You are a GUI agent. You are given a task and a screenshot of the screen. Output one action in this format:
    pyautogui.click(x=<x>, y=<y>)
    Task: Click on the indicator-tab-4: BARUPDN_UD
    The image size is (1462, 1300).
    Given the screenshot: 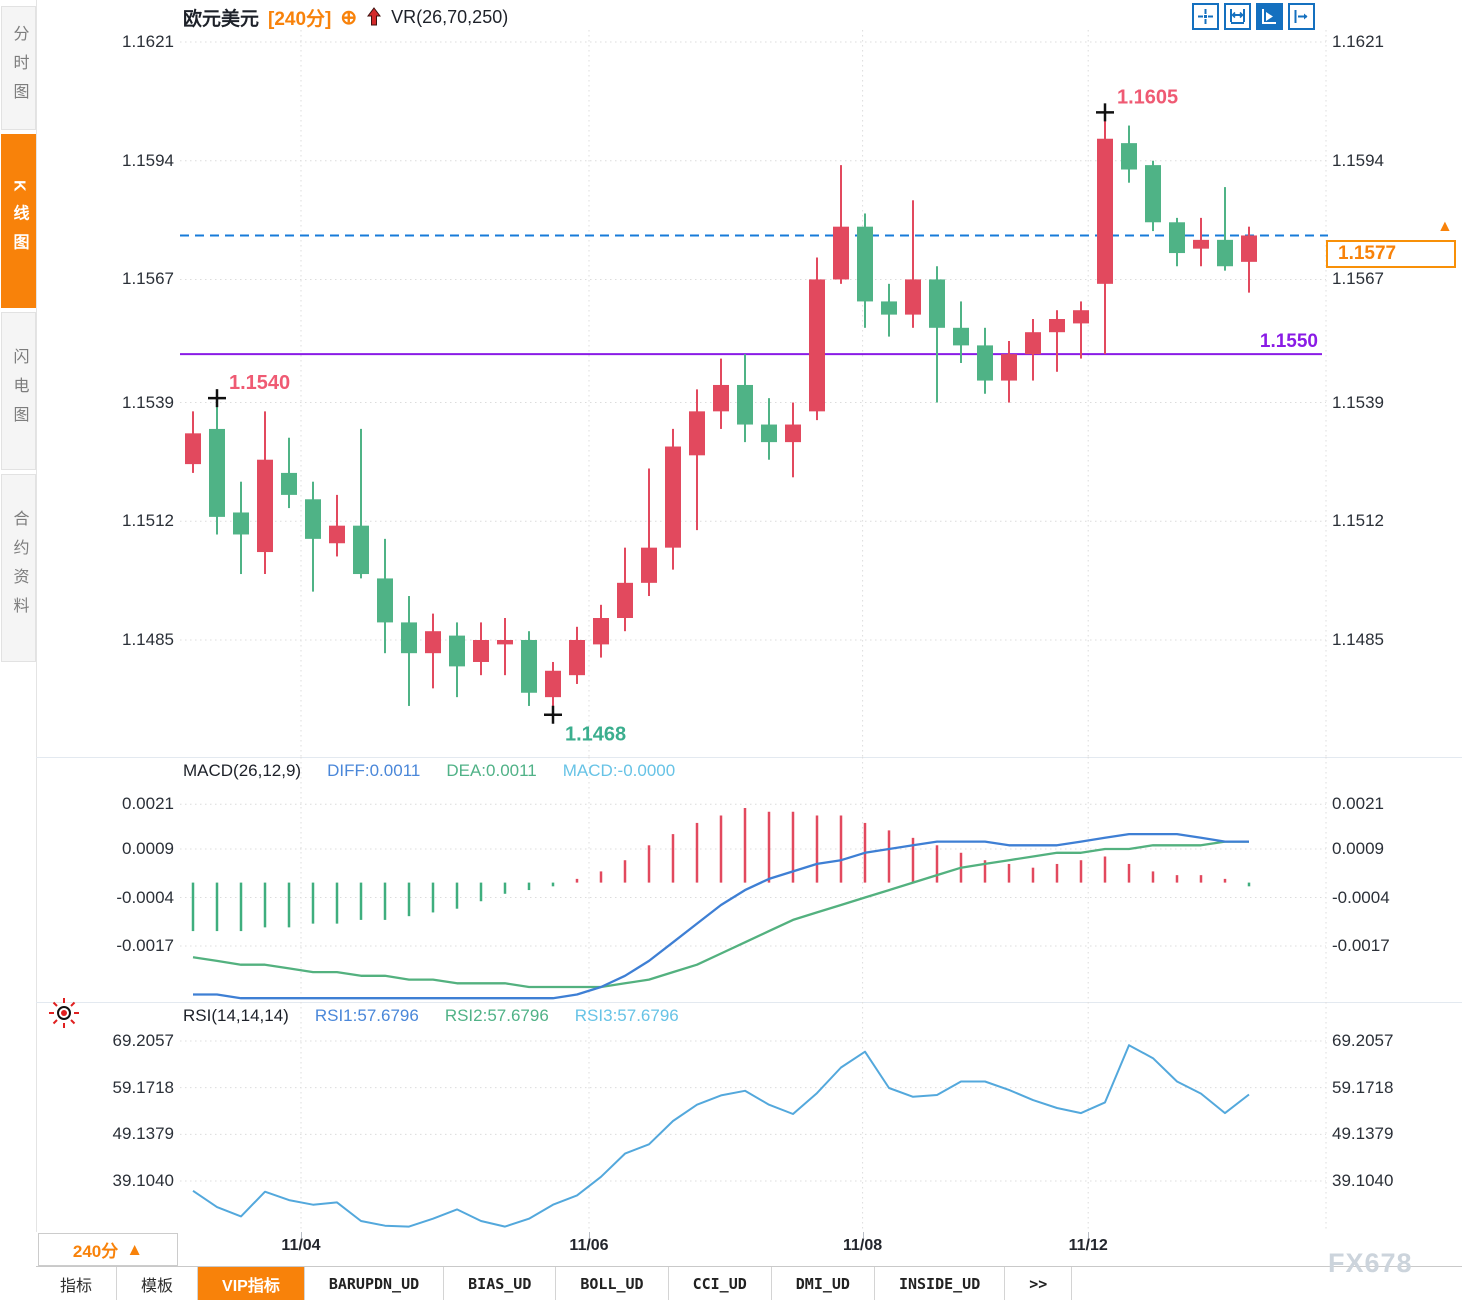 What is the action you would take?
    pyautogui.click(x=375, y=1283)
    